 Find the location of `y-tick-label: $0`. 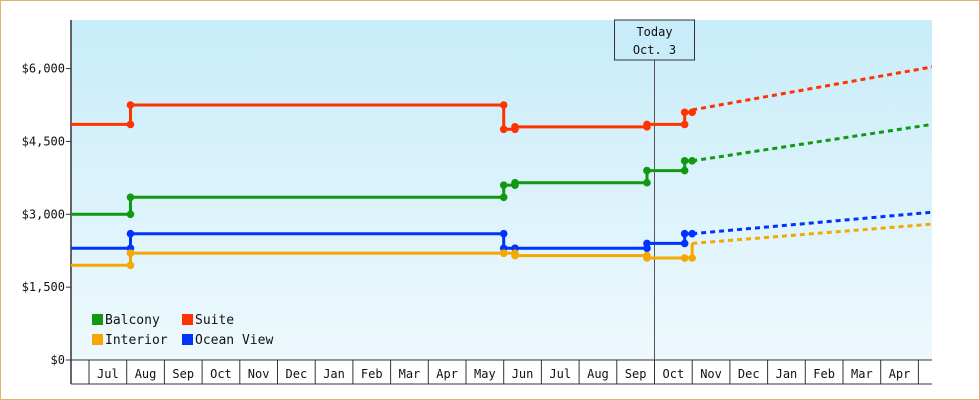

y-tick-label: $0 is located at coordinates (58, 360).